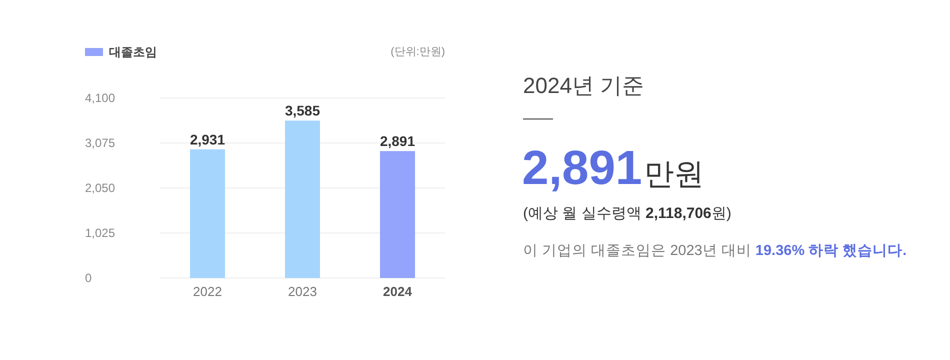 The image size is (950, 360). What do you see at coordinates (398, 291) in the screenshot?
I see `x-tick-label: 2024` at bounding box center [398, 291].